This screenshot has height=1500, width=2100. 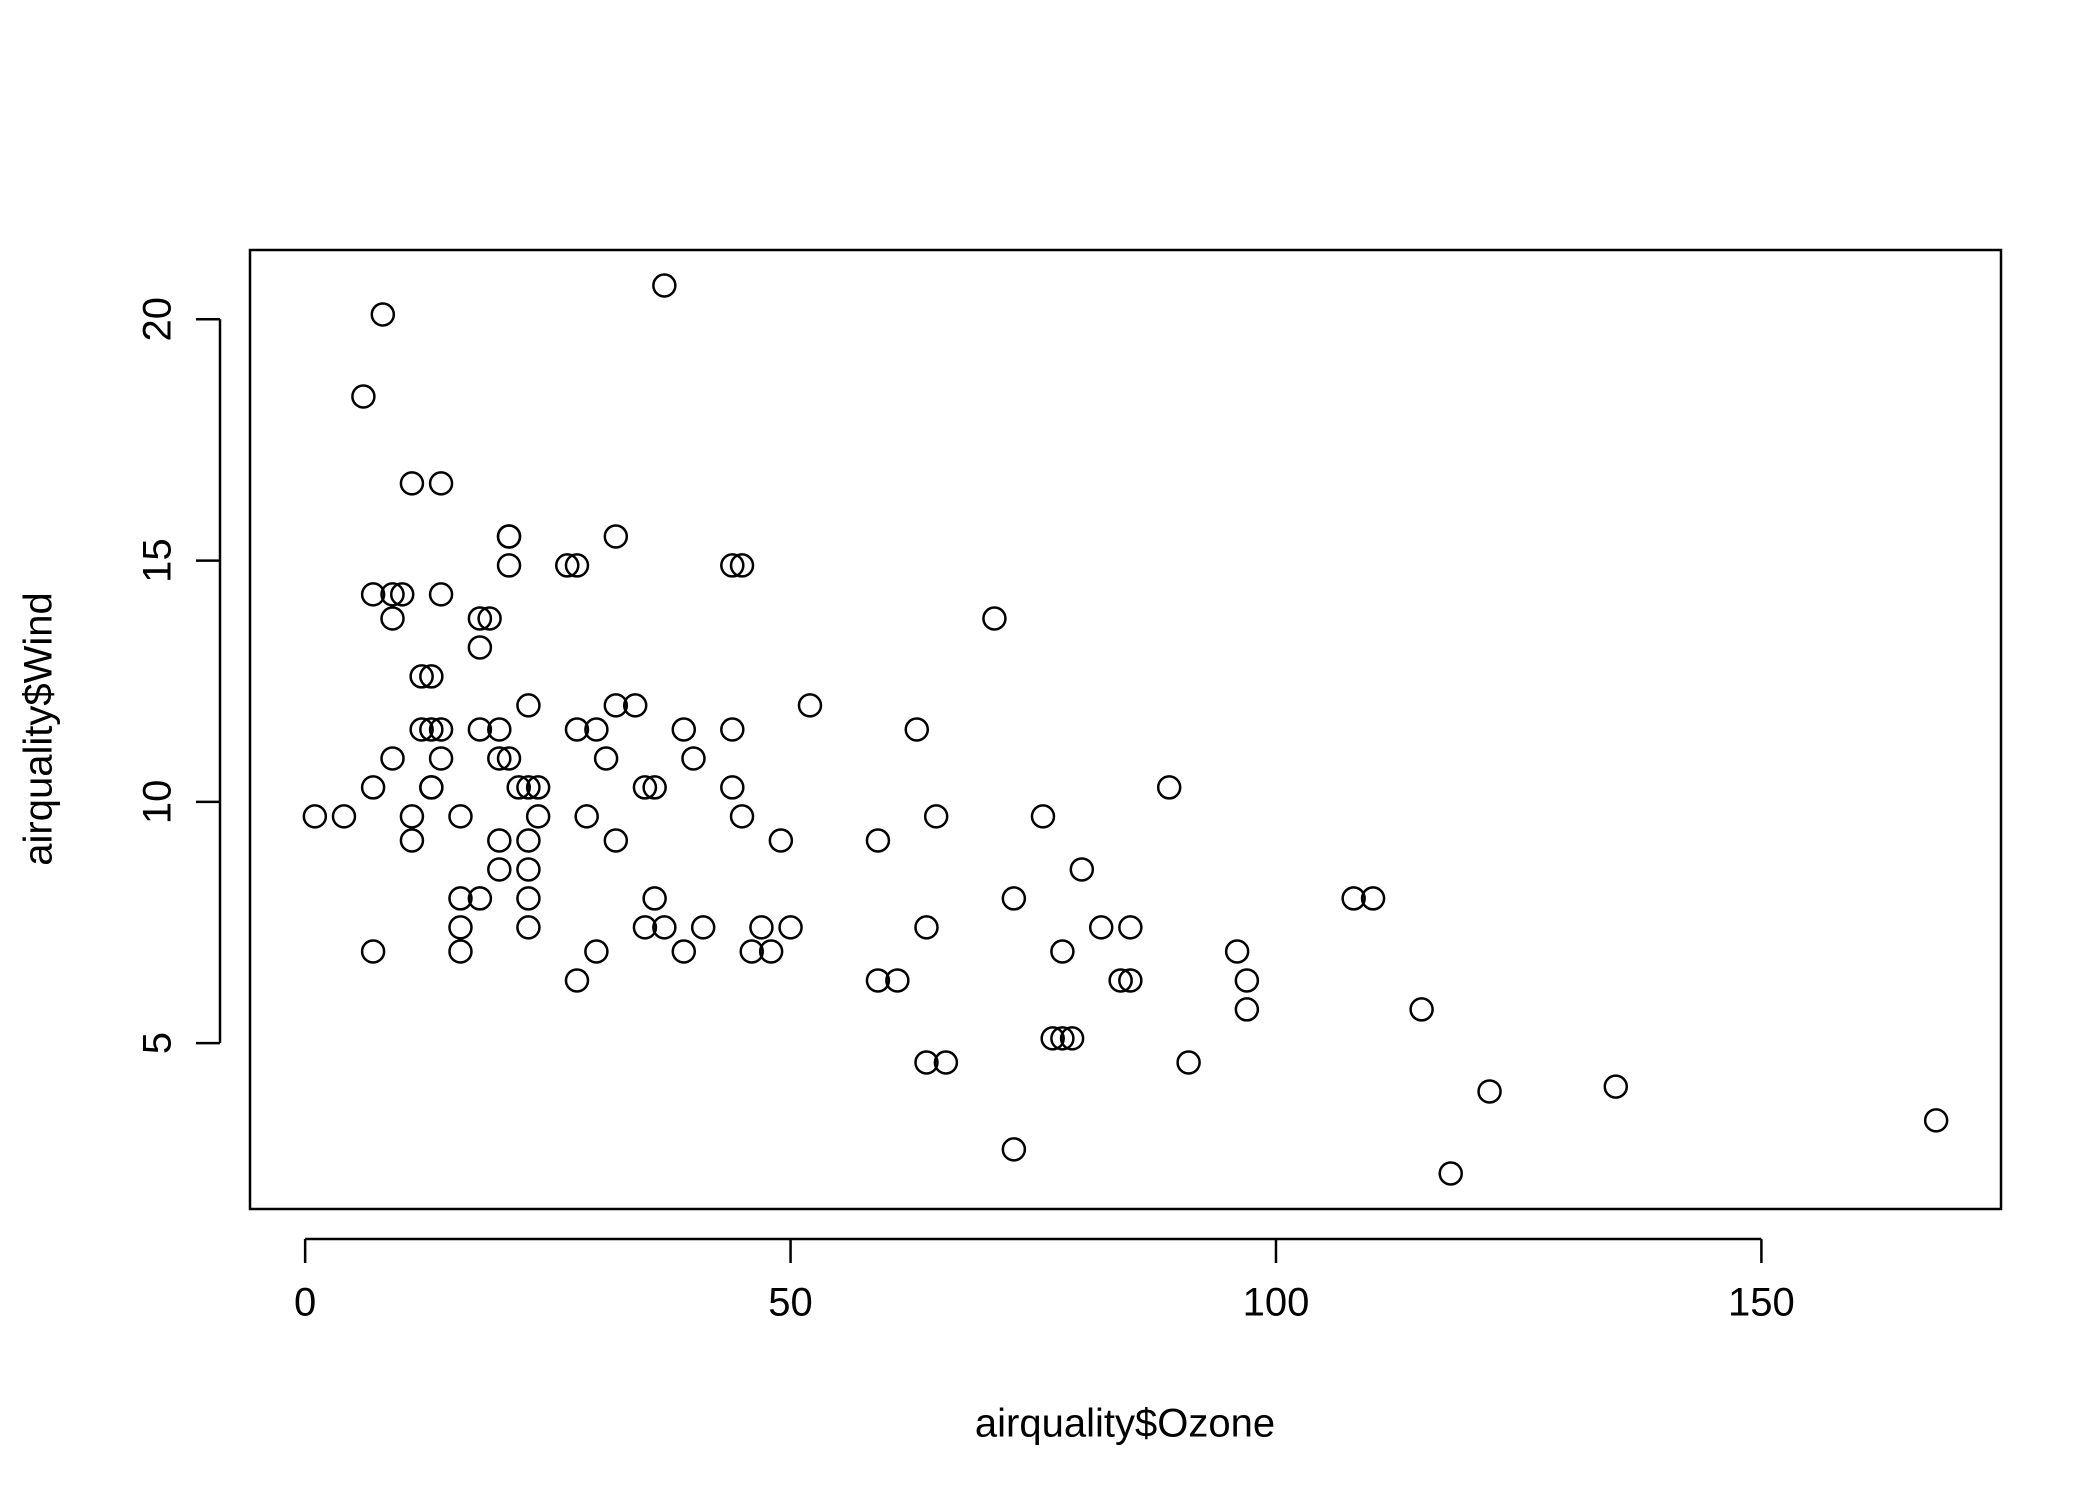 I want to click on x-tick-label: 0, so click(x=305, y=1303).